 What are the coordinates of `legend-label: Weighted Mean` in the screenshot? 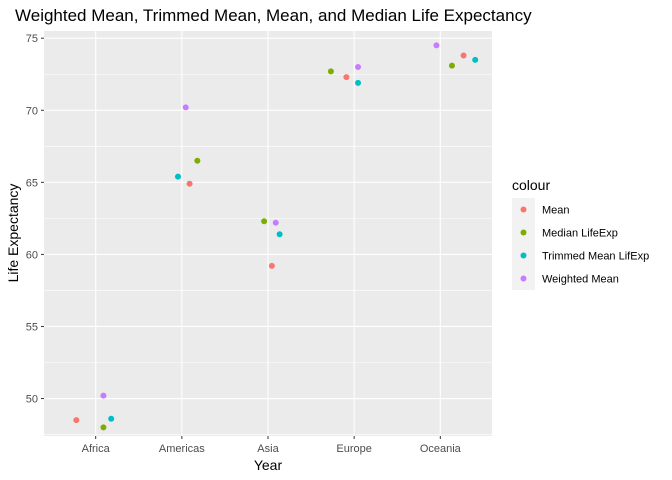 It's located at (580, 280).